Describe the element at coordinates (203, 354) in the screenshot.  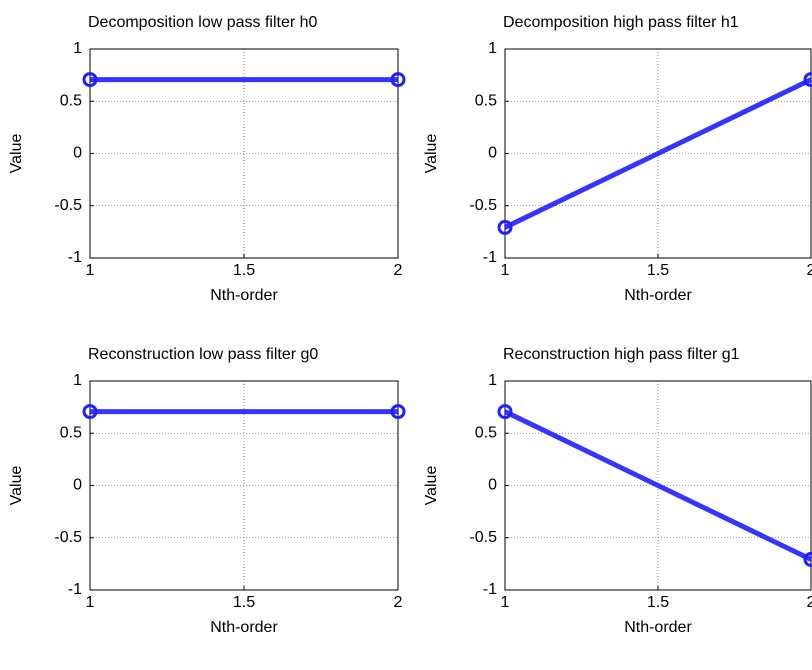
I see `chart-title: Reconstruction low pass filter g0` at that location.